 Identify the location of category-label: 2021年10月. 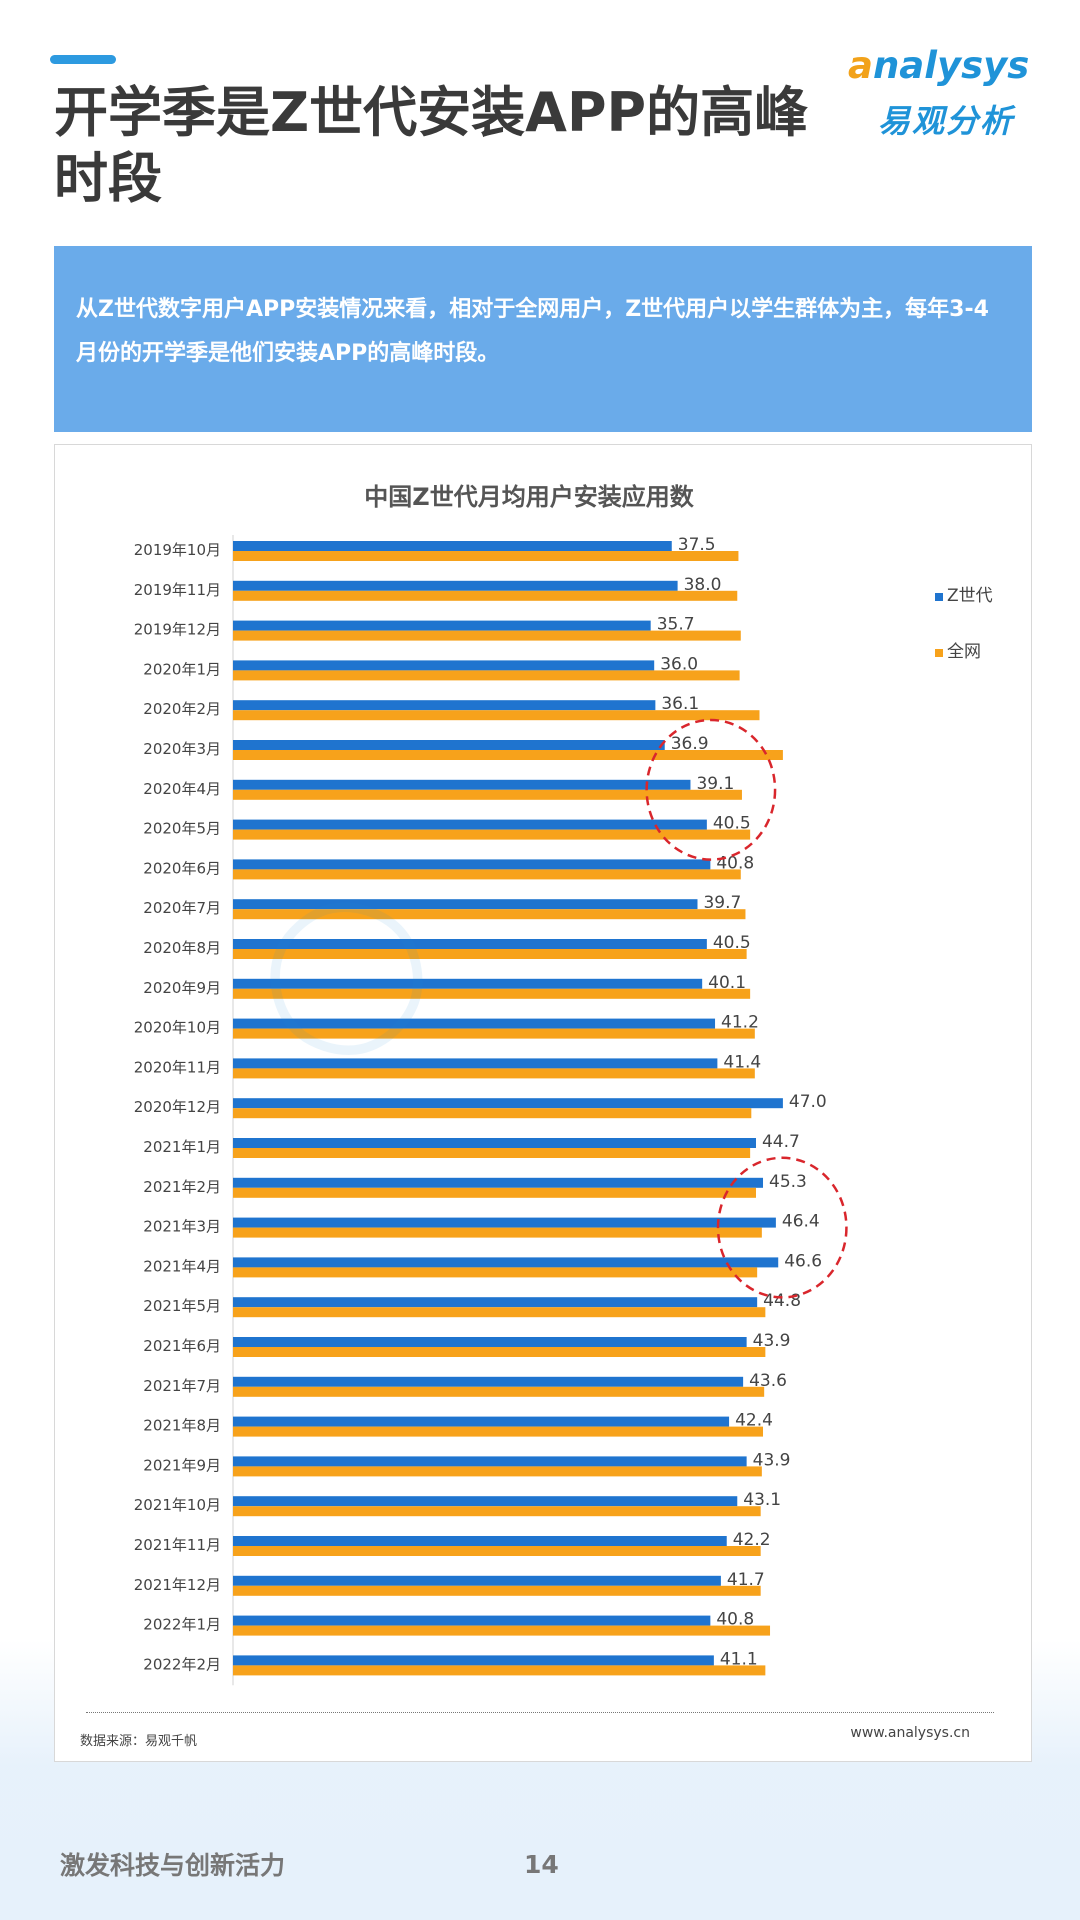
(177, 1505).